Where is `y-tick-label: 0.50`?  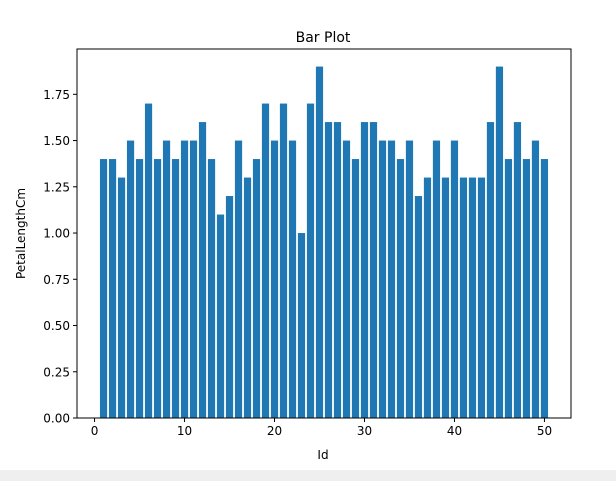 y-tick-label: 0.50 is located at coordinates (56, 326).